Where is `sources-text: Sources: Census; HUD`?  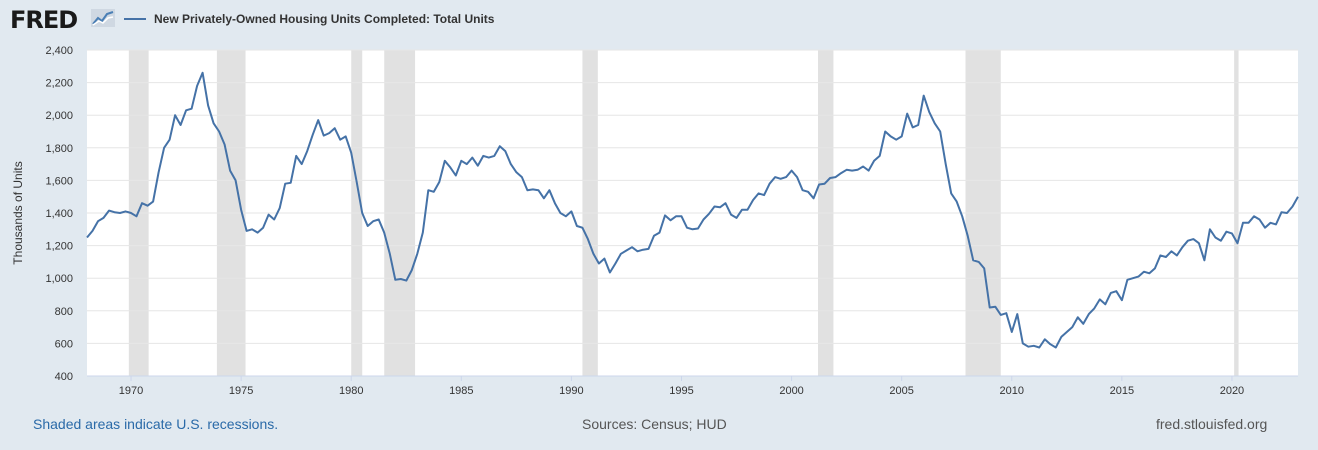 sources-text: Sources: Census; HUD is located at coordinates (654, 424).